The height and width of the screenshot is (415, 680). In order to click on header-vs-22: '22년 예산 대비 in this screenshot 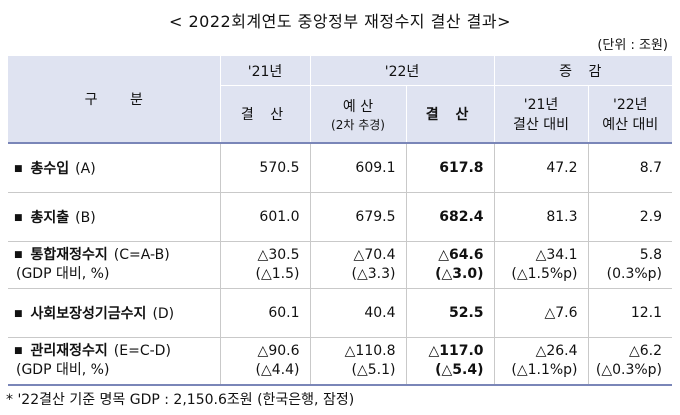, I will do `click(630, 114)`.